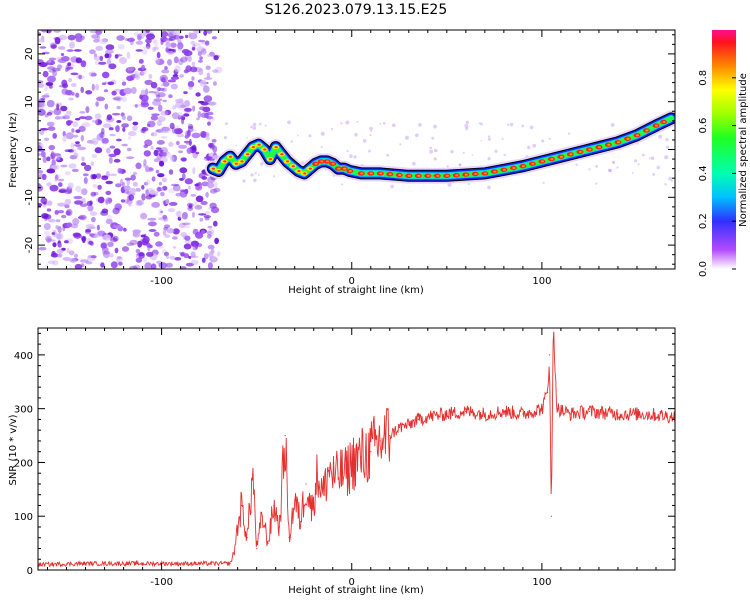 This screenshot has height=600, width=750. Describe the element at coordinates (13, 150) in the screenshot. I see `spectrogram-ylabel: Frequency (Hz)` at that location.